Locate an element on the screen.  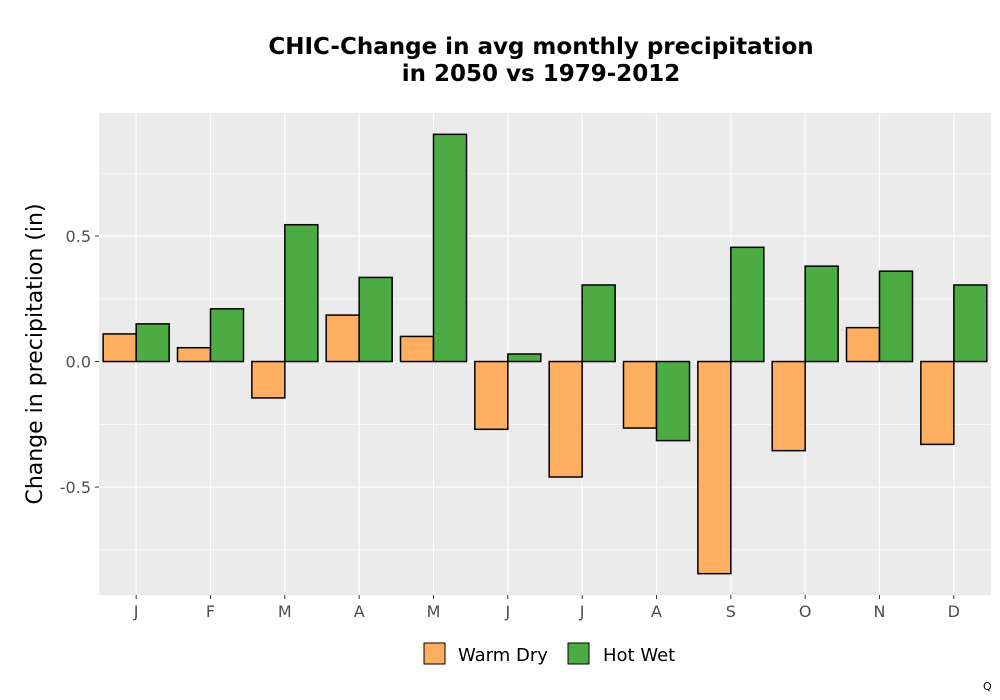
y-tick-label: -0.5 is located at coordinates (75, 487).